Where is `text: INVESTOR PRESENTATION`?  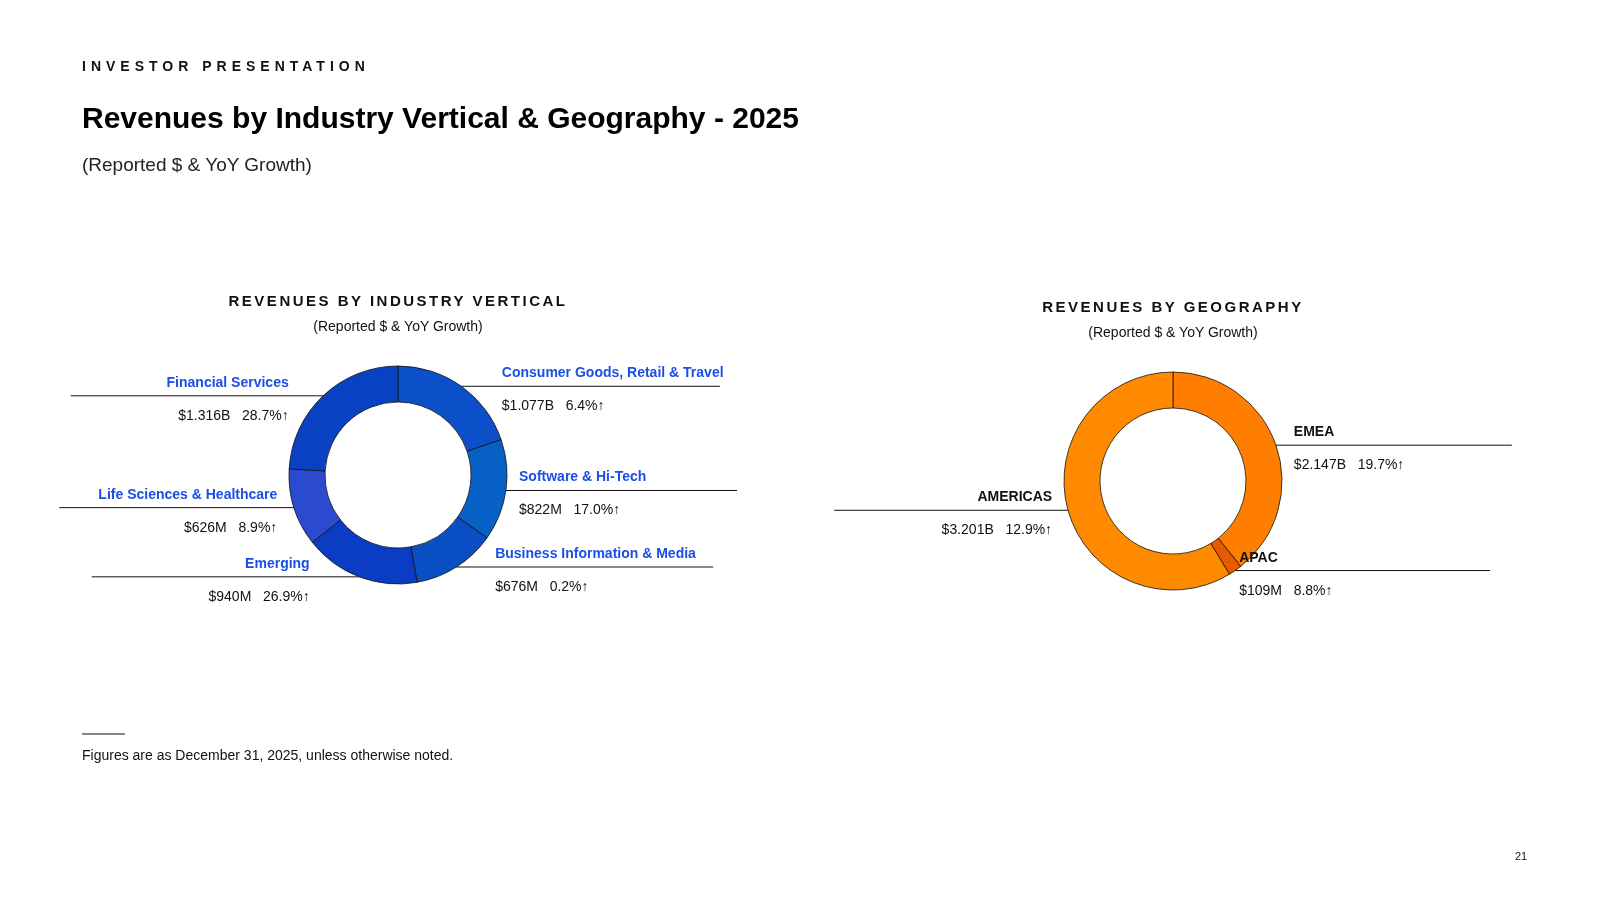 text: INVESTOR PRESENTATION is located at coordinates (226, 66).